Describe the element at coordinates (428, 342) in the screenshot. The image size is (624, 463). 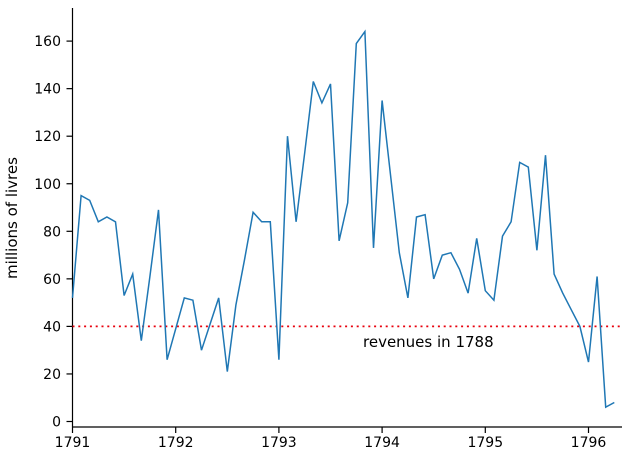
I see `reference-line-annotation: revenues in 1788` at that location.